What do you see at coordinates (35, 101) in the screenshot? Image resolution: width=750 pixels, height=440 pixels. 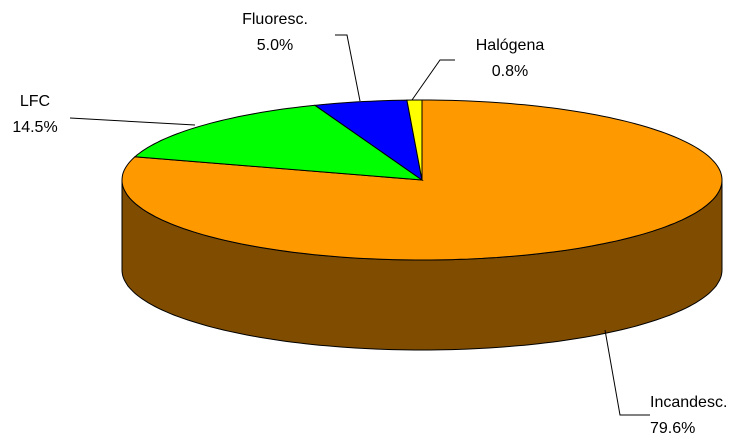 I see `slice-label: LFC` at bounding box center [35, 101].